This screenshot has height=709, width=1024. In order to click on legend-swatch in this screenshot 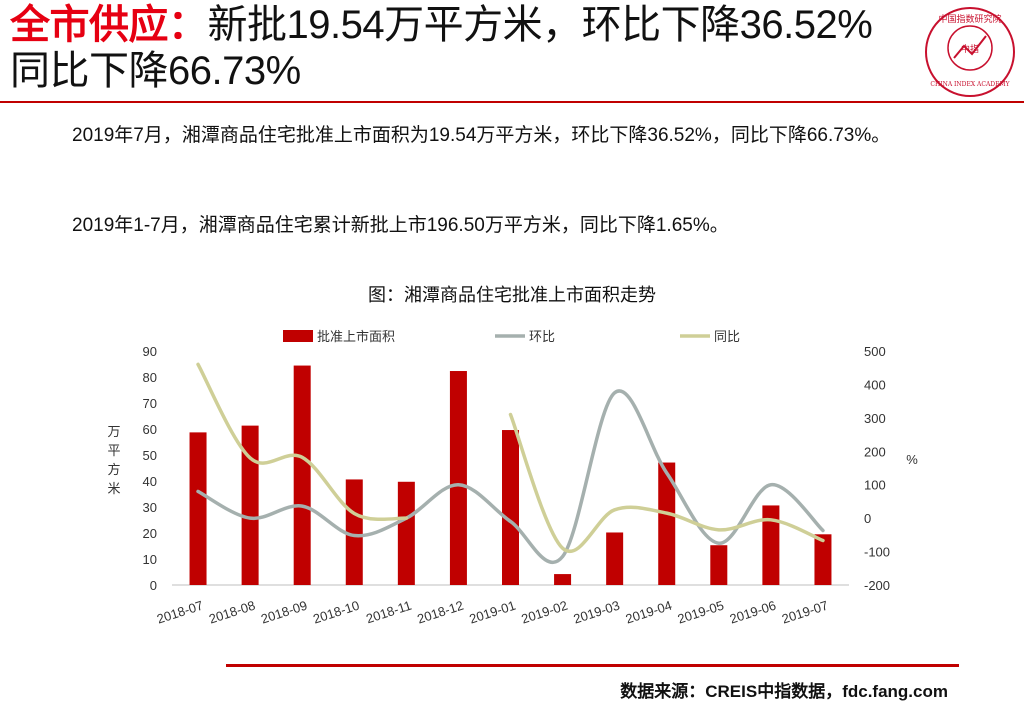, I will do `click(298, 336)`.